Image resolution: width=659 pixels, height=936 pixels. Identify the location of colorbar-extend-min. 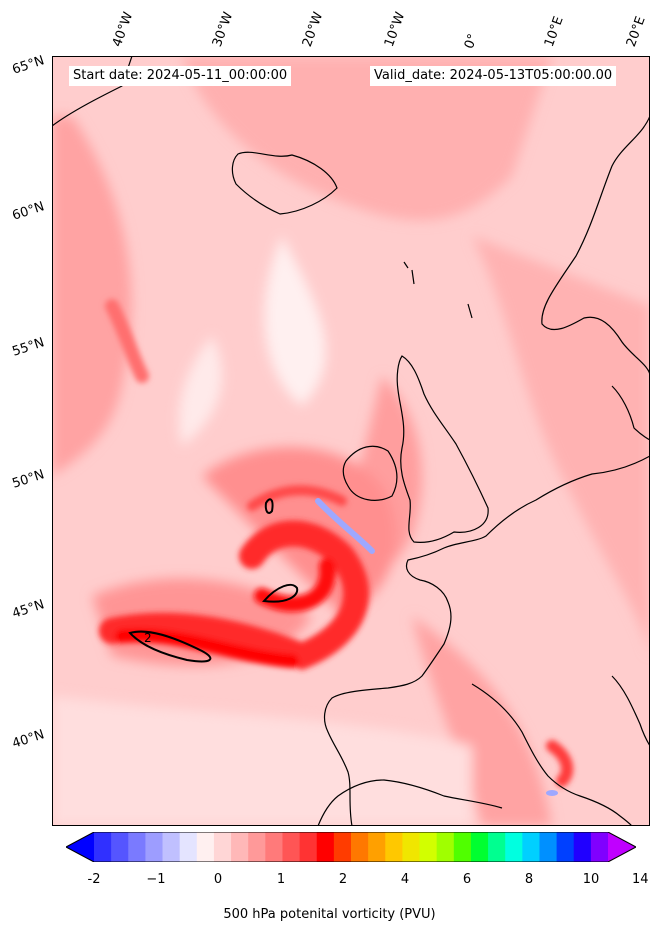
(80, 847).